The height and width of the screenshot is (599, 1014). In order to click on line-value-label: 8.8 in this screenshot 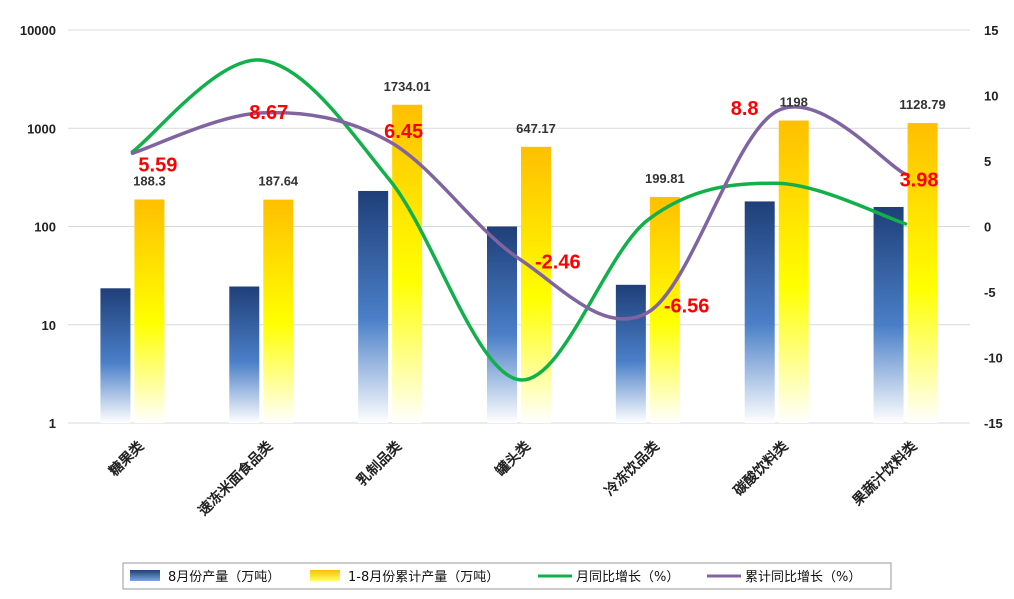, I will do `click(745, 109)`.